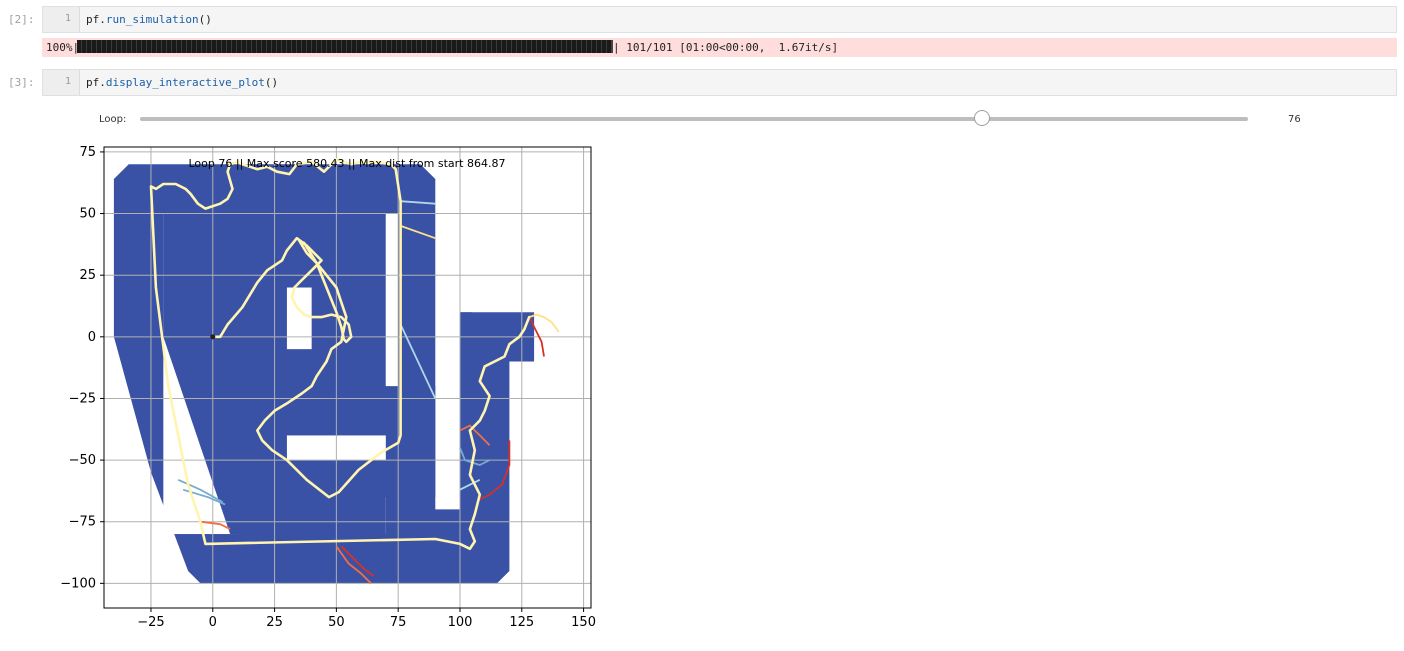 Image resolution: width=1404 pixels, height=651 pixels. Describe the element at coordinates (336, 622) in the screenshot. I see `x-tick-label: 50` at that location.